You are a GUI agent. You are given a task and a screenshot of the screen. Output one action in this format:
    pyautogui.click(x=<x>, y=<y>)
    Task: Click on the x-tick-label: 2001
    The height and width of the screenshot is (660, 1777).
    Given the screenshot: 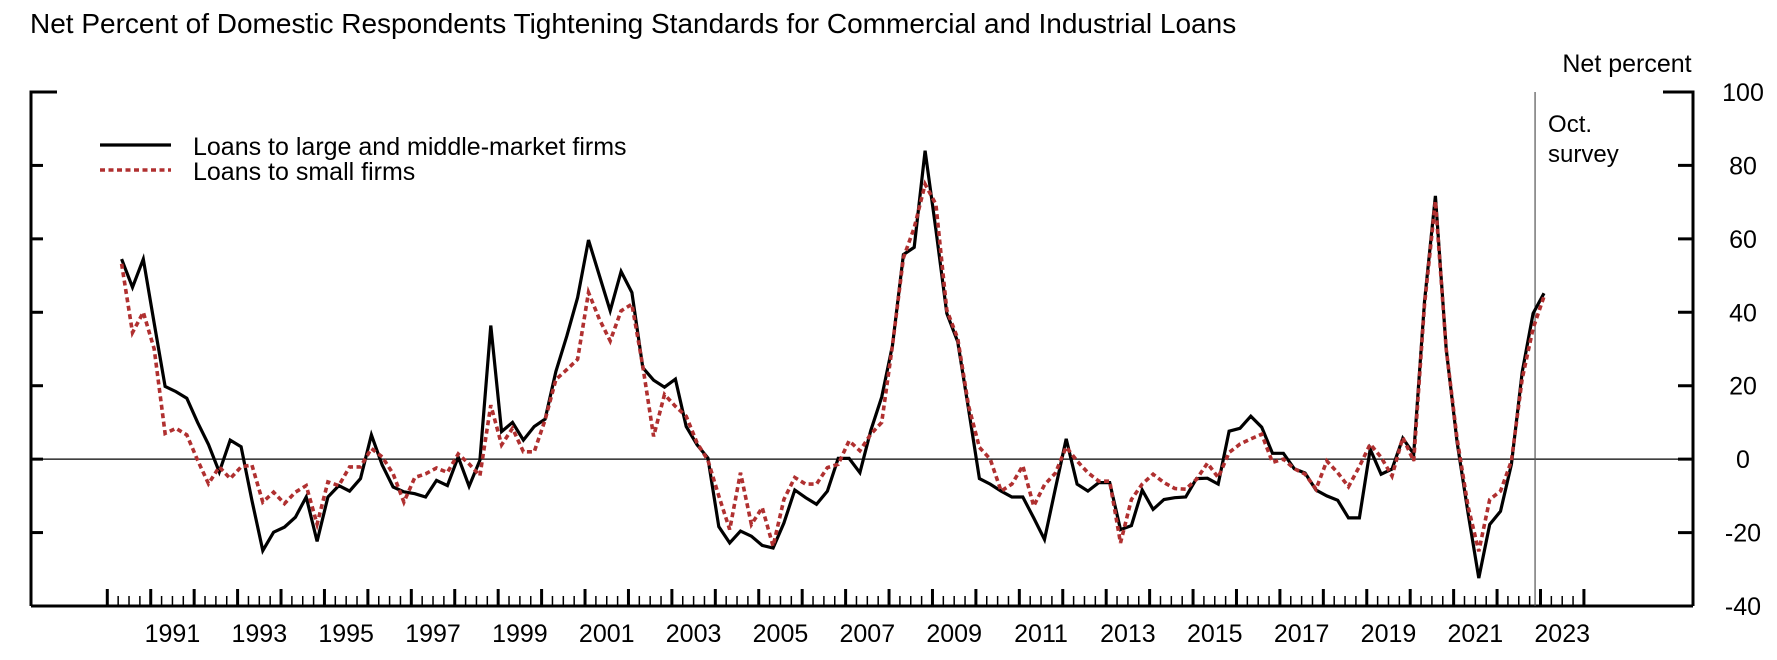 What is the action you would take?
    pyautogui.click(x=607, y=634)
    